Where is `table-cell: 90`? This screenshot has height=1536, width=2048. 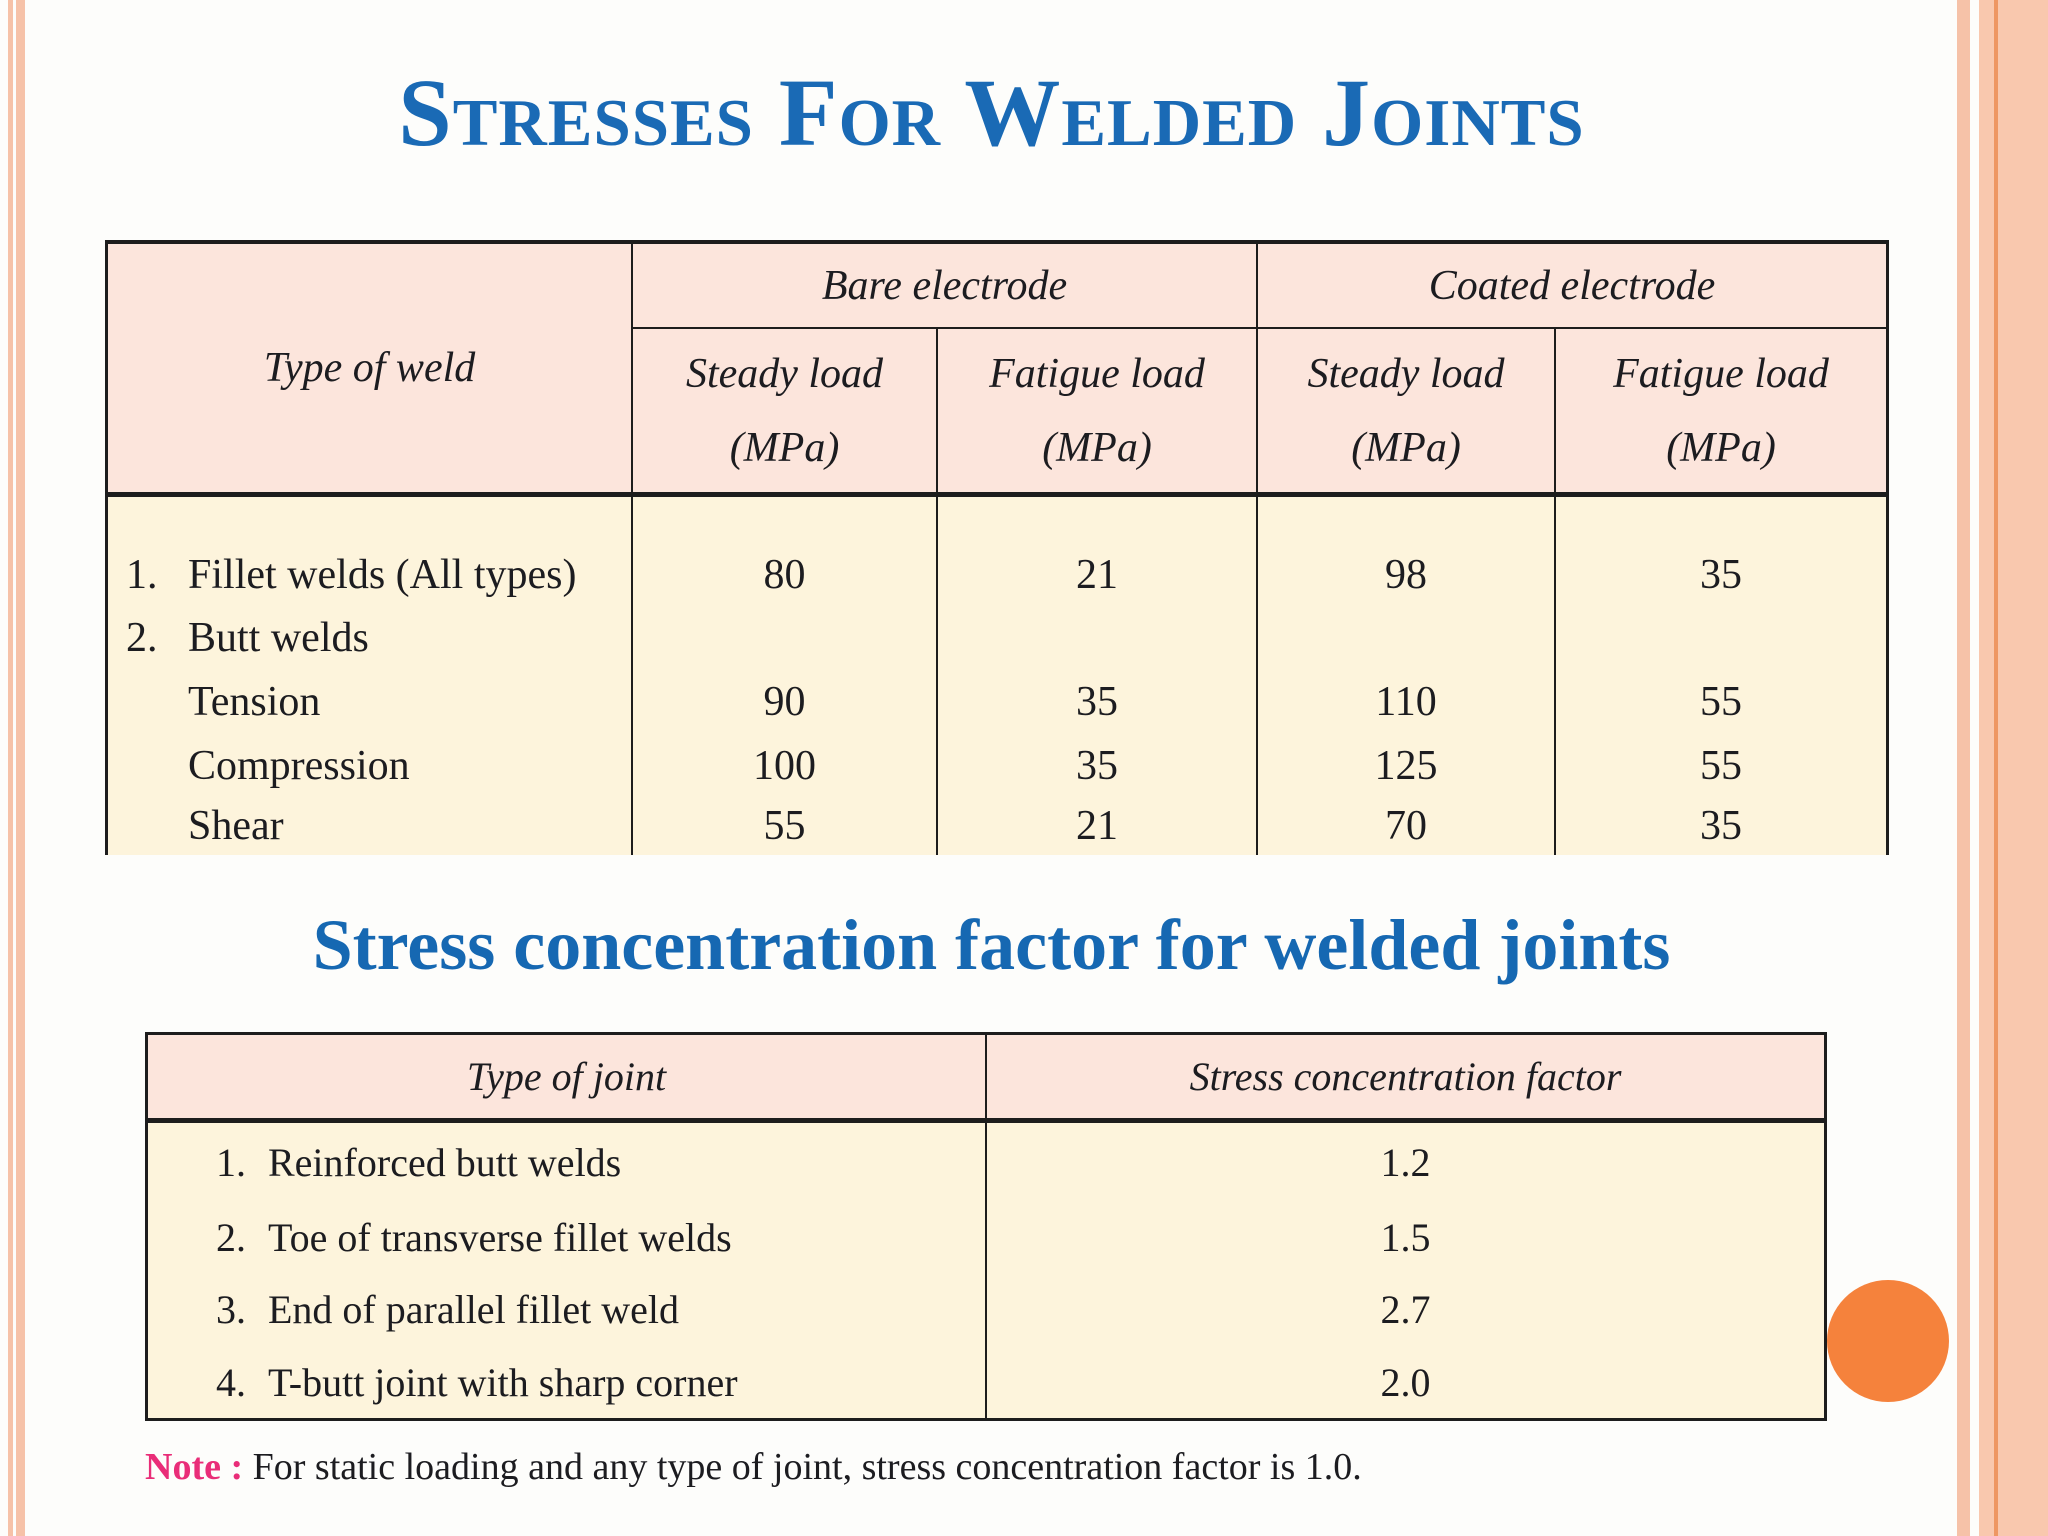
table-cell: 90 is located at coordinates (785, 701).